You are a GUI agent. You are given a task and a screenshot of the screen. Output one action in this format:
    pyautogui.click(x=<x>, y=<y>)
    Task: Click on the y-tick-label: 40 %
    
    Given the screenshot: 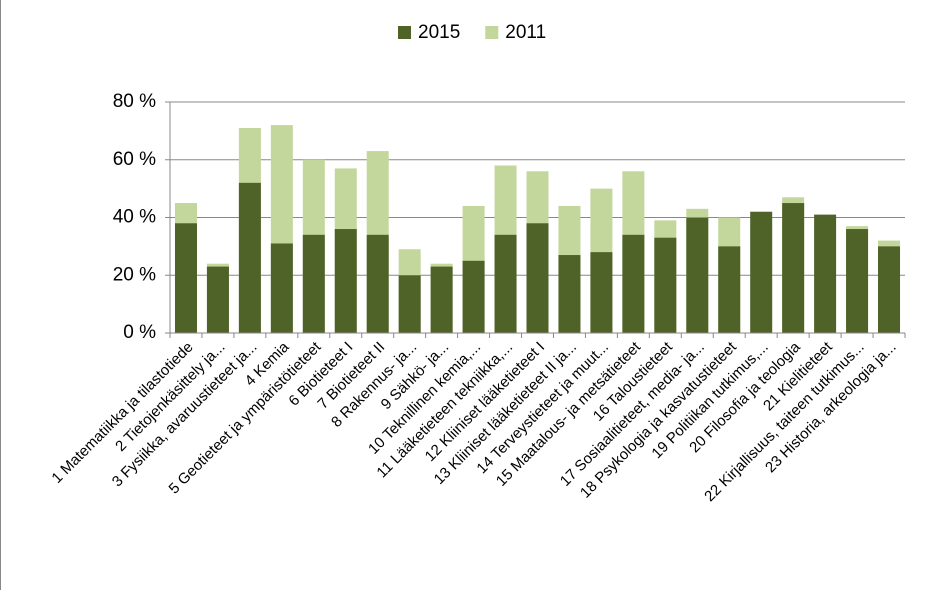 What is the action you would take?
    pyautogui.click(x=134, y=217)
    